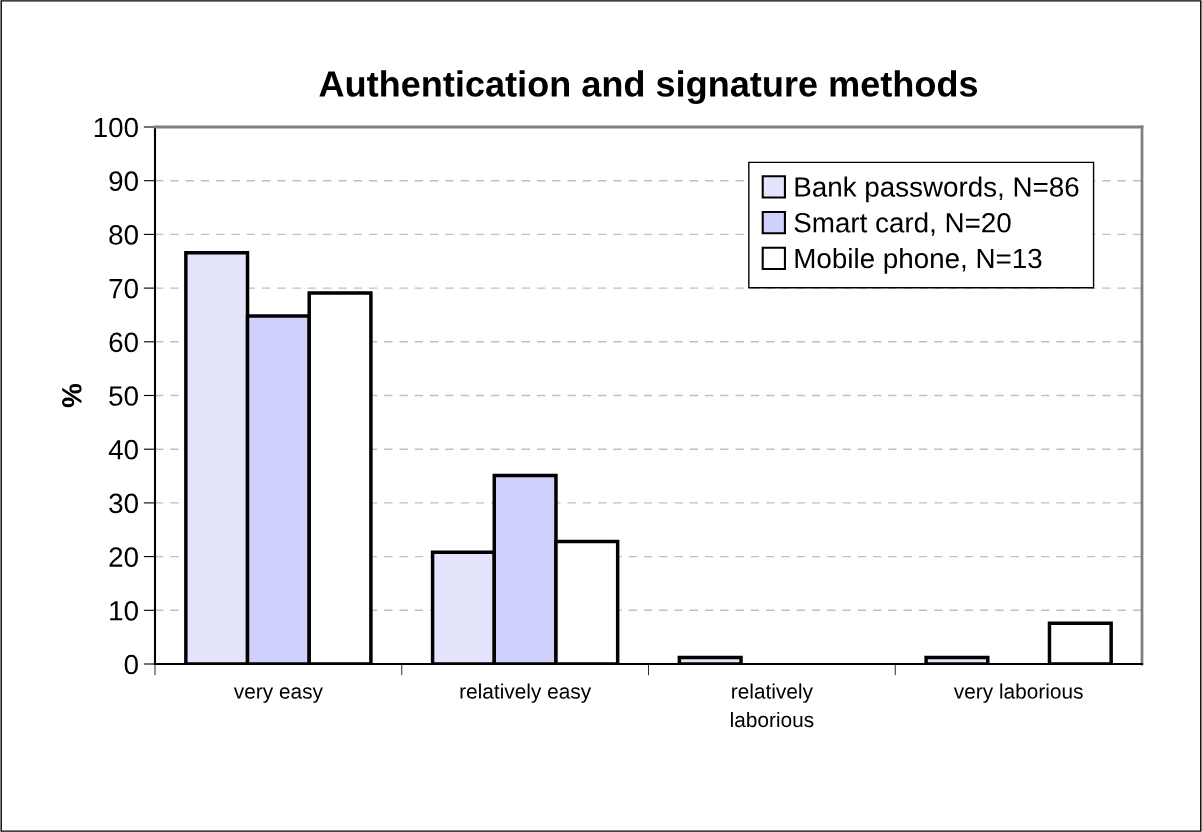 The height and width of the screenshot is (832, 1202). What do you see at coordinates (918, 260) in the screenshot?
I see `legend-label: Mobile phone, N=13` at bounding box center [918, 260].